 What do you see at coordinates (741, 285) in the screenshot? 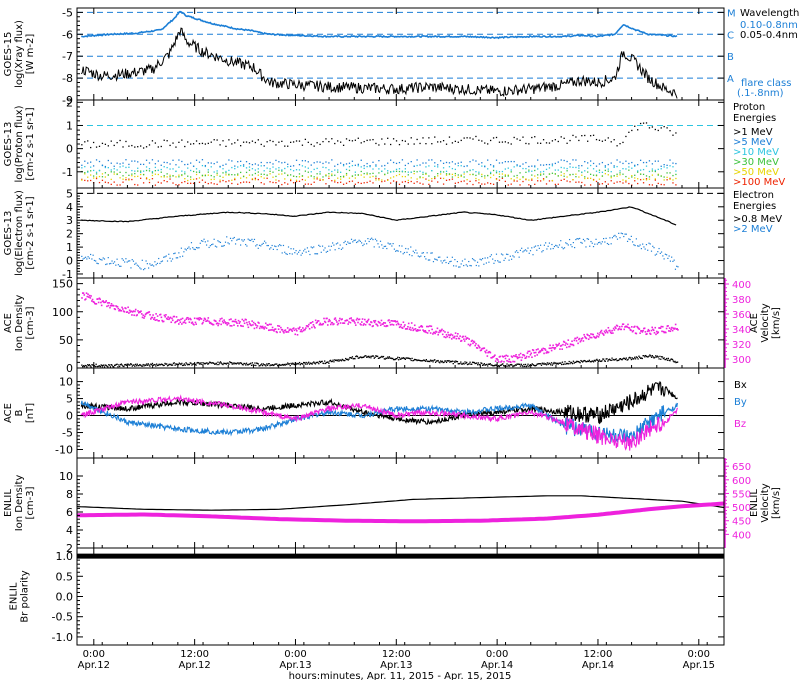
I see `right-y-tick-label: 400` at bounding box center [741, 285].